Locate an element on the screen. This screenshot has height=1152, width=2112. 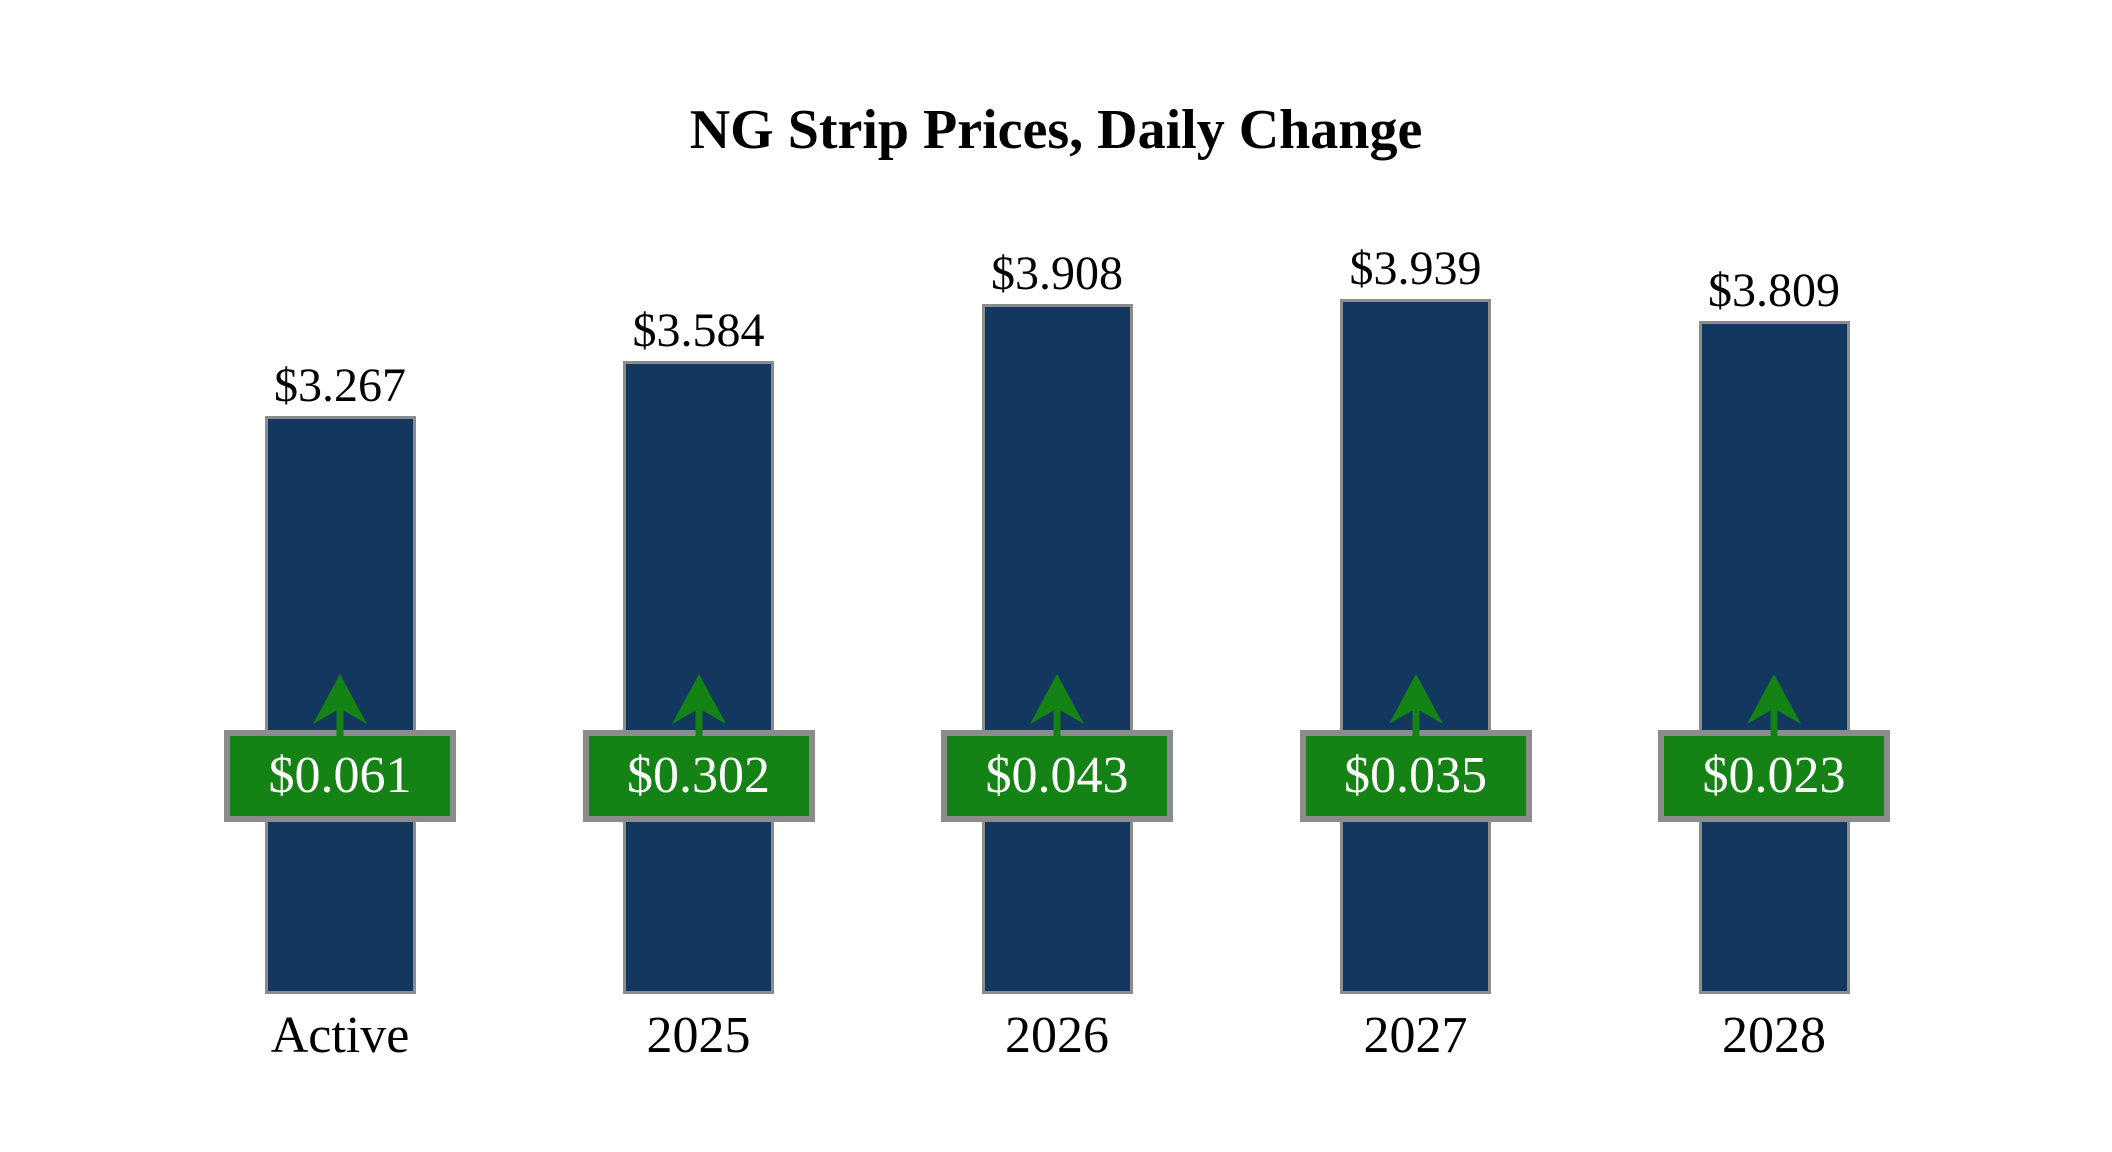
category-label-2026: 2026 is located at coordinates (1057, 1035).